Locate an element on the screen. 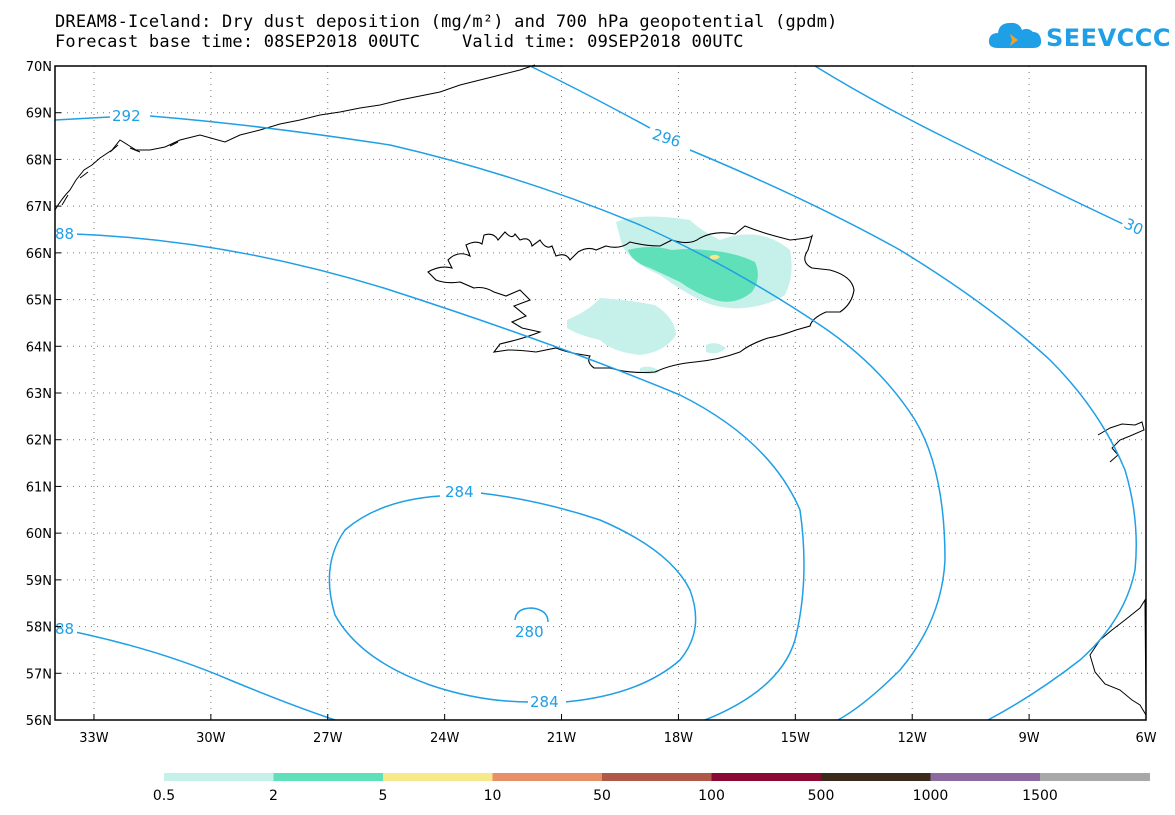 This screenshot has width=1175, height=815. lon-tick-label: 30W is located at coordinates (211, 738).